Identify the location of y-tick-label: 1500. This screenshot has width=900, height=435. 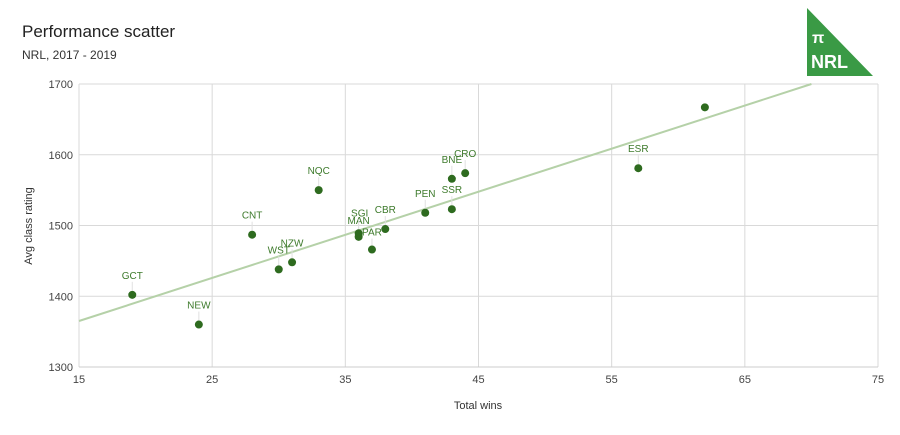
(61, 227).